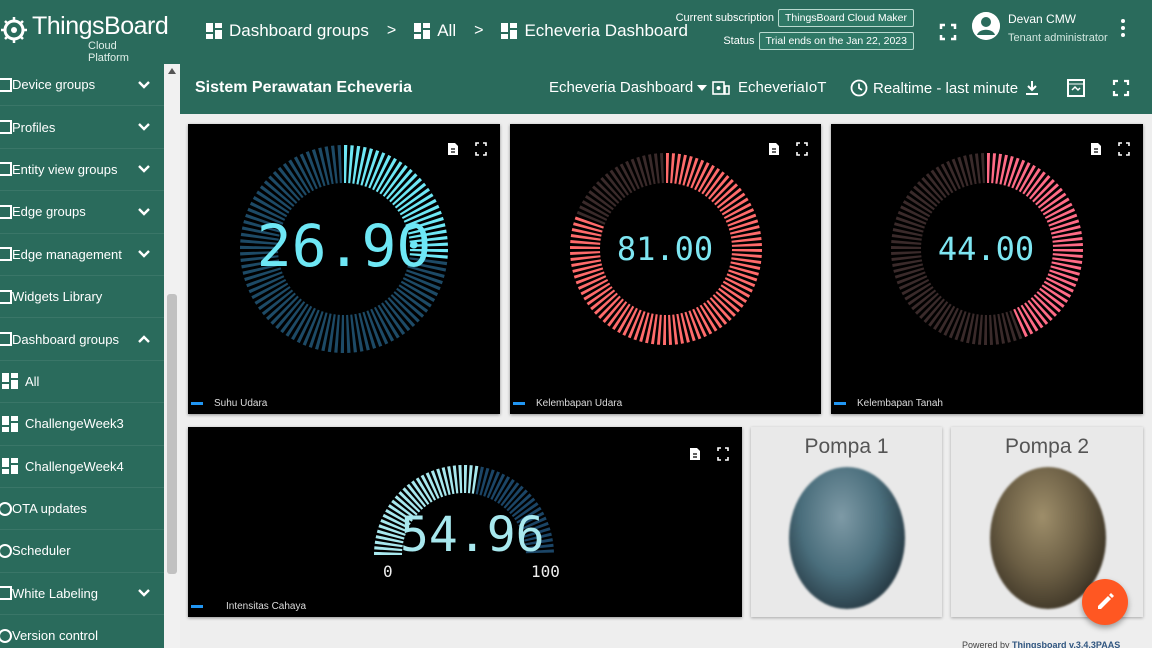 The image size is (1152, 648). What do you see at coordinates (82, 551) in the screenshot?
I see `sidebar-item-scheduler: Scheduler` at bounding box center [82, 551].